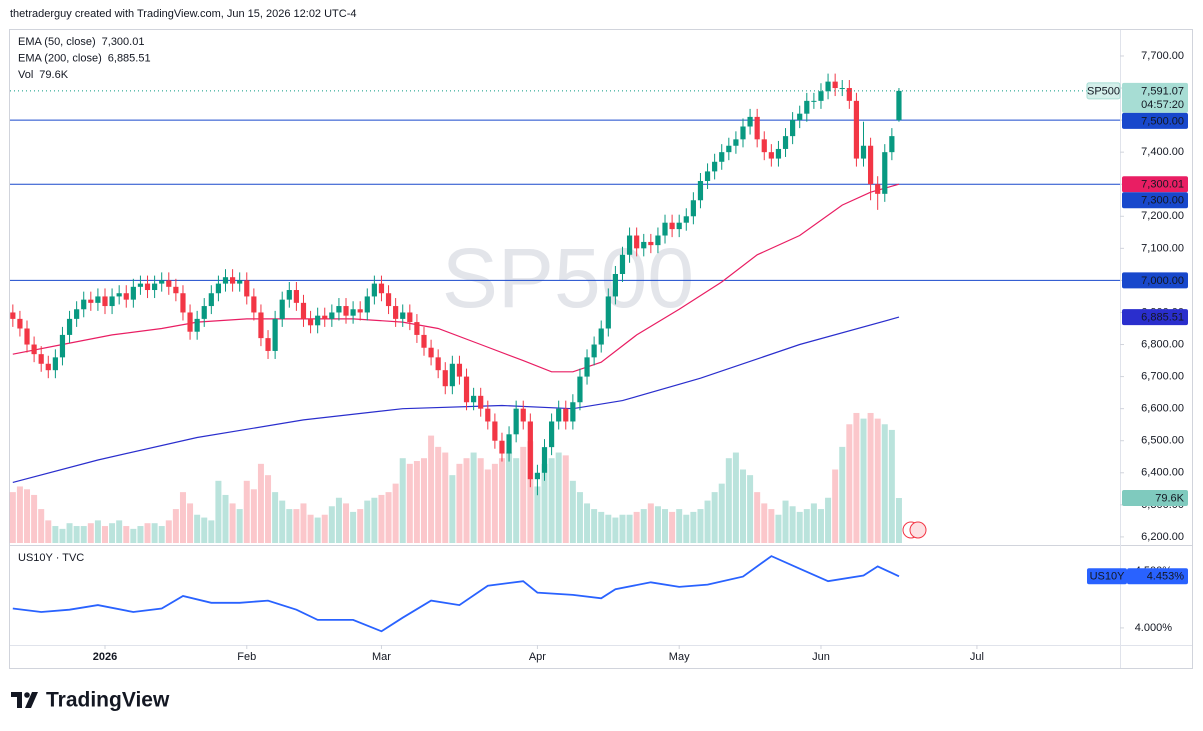 The width and height of the screenshot is (1203, 731). I want to click on y-tick-label: 7,100.00, so click(1162, 248).